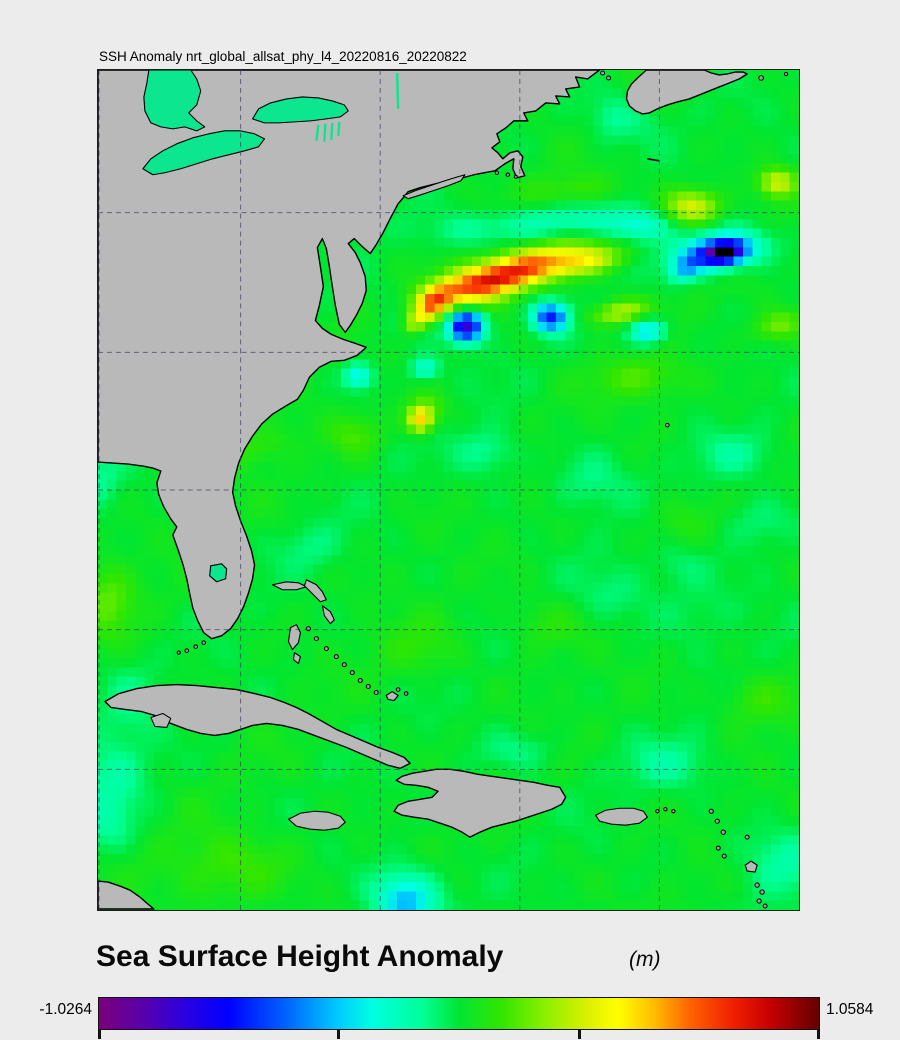  I want to click on lake-erie, so click(204, 153).